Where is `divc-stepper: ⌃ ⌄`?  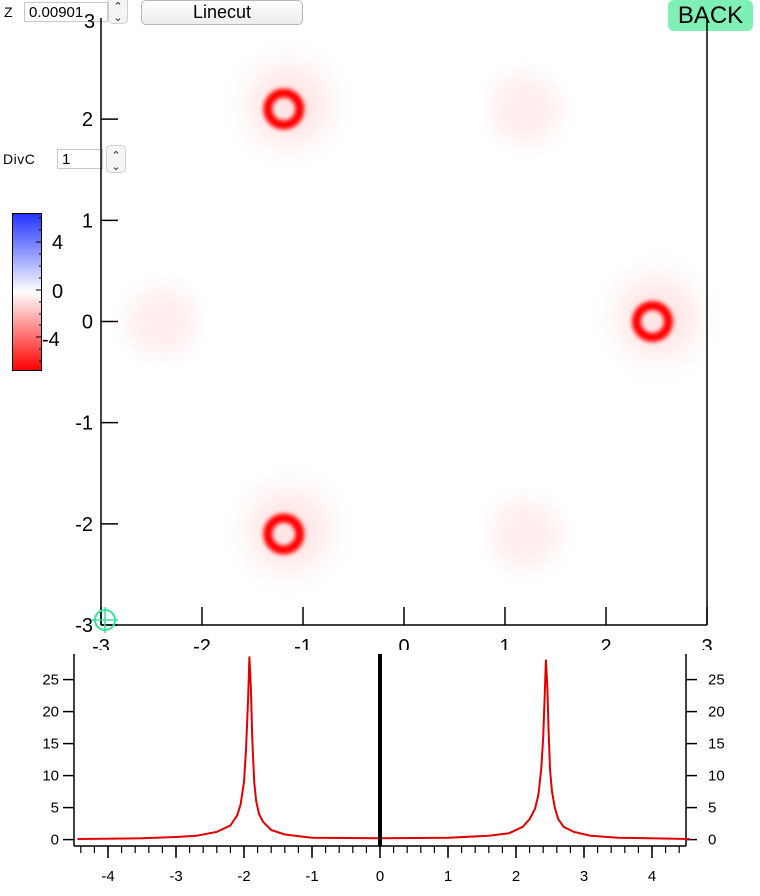
divc-stepper: ⌃ ⌄ is located at coordinates (116, 159).